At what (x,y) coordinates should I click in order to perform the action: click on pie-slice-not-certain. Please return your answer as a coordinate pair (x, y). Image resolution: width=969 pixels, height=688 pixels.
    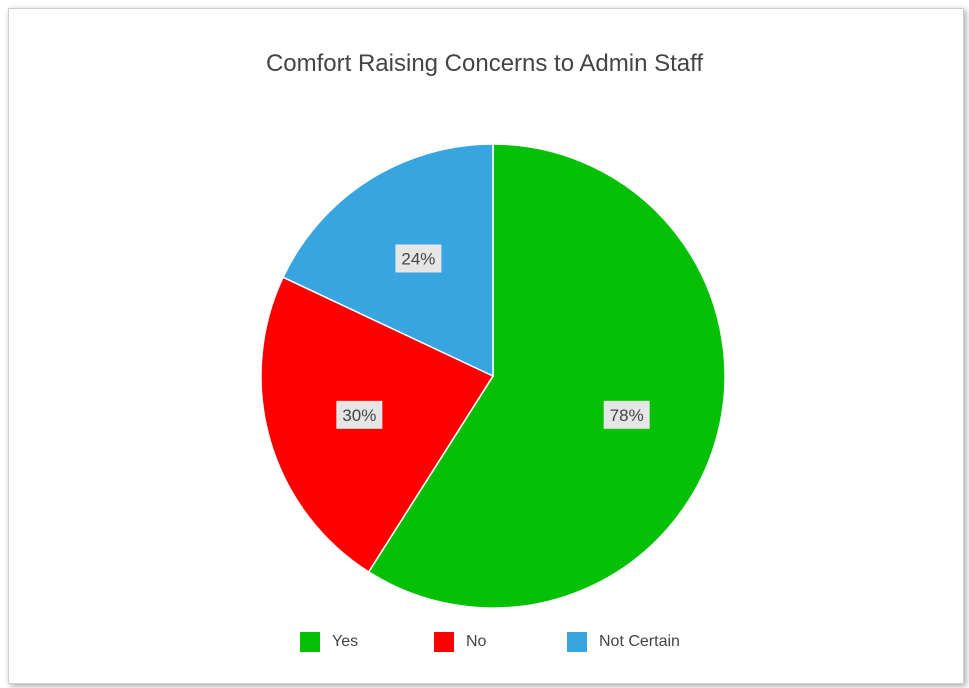
    Looking at the image, I should click on (388, 260).